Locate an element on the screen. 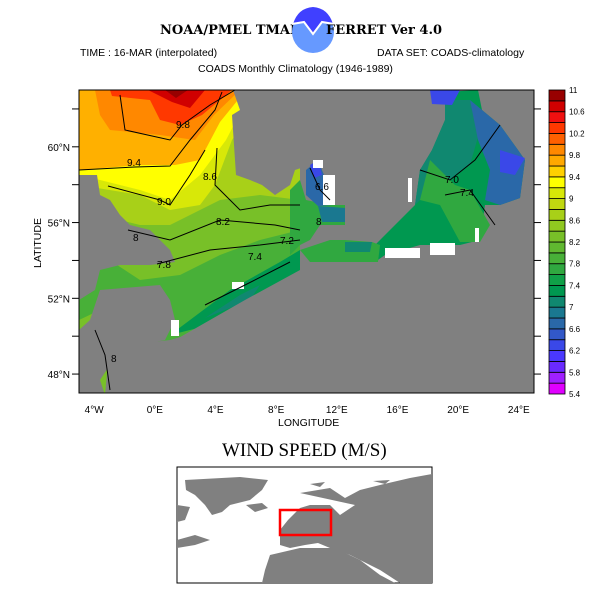  chart-title: WIND SPEED (M/S) is located at coordinates (304, 450).